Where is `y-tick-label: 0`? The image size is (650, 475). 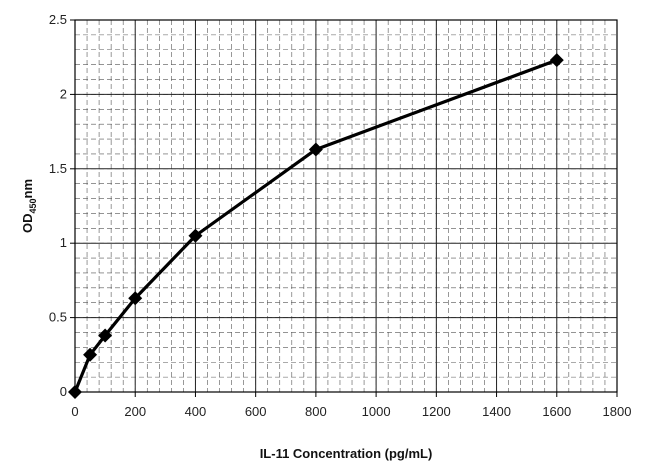
y-tick-label: 0 is located at coordinates (63, 391).